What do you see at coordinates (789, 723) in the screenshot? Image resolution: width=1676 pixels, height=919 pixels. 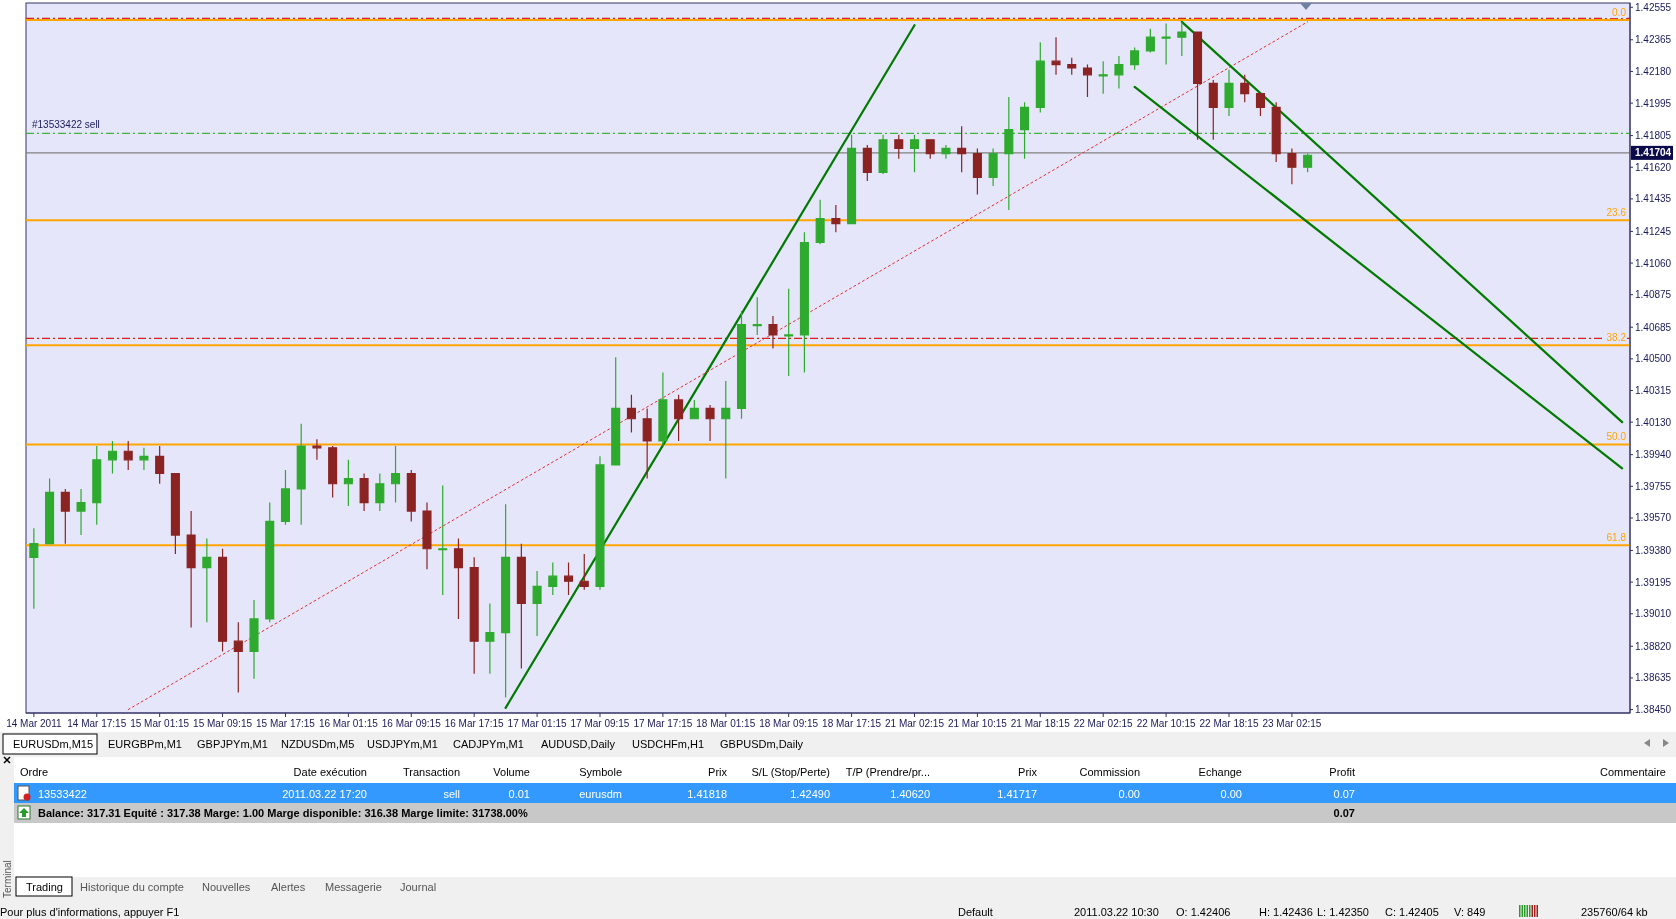 I see `x-tick-label: 18 Mar 09:15` at bounding box center [789, 723].